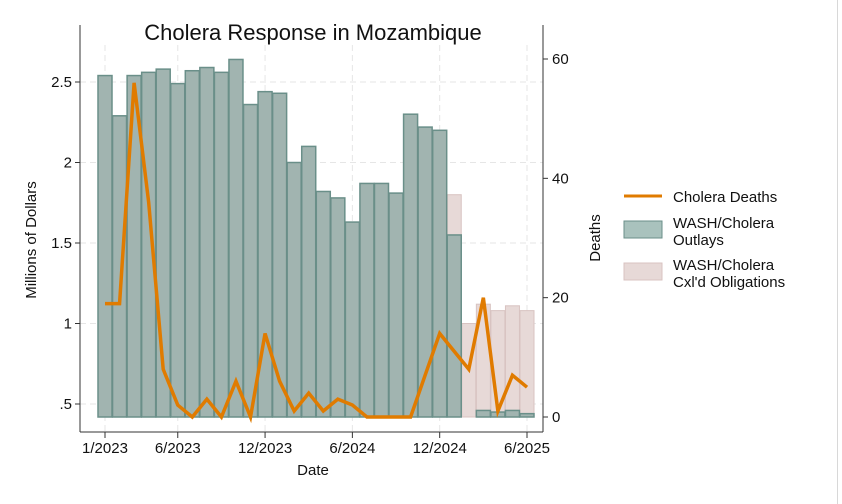  Describe the element at coordinates (724, 265) in the screenshot. I see `legend-label-obligations-1: WASH/Cholera` at that location.